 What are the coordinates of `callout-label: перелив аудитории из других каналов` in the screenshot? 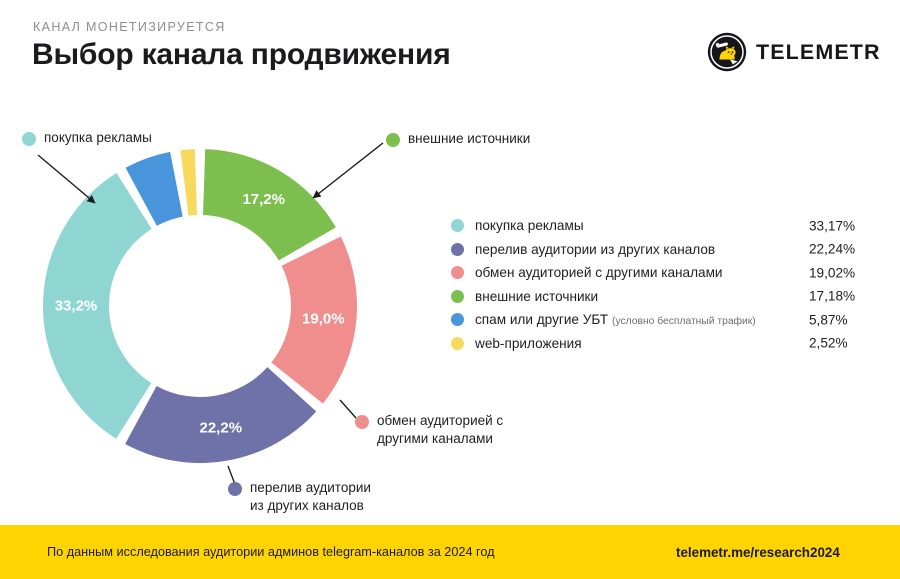 It's located at (310, 496).